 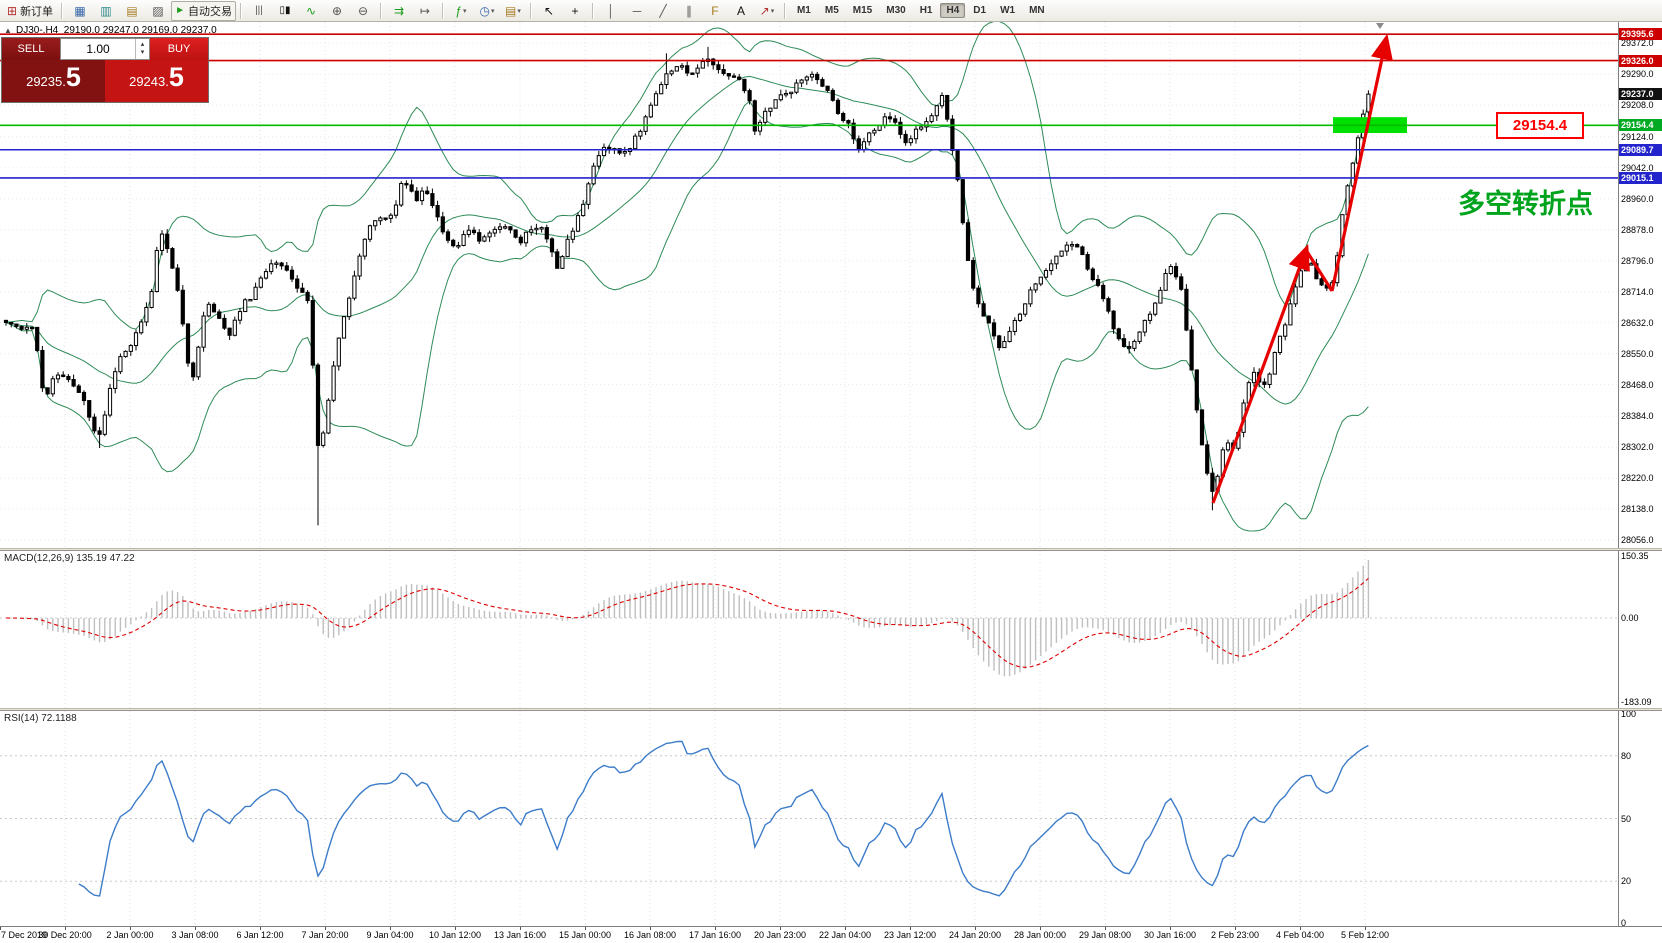 What do you see at coordinates (1637, 105) in the screenshot?
I see `scale-label: 29208.0` at bounding box center [1637, 105].